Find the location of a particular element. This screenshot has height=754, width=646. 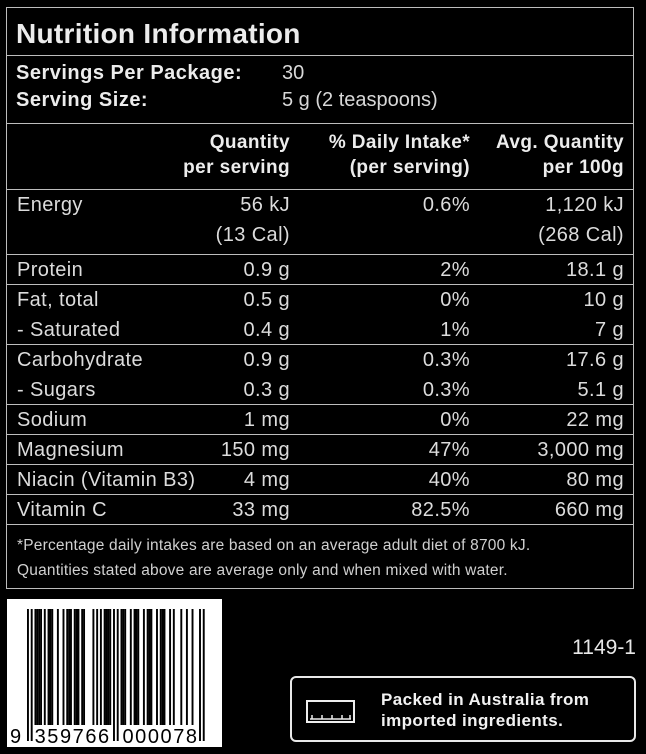

quantity-per-serving: 150 mg is located at coordinates (255, 450).